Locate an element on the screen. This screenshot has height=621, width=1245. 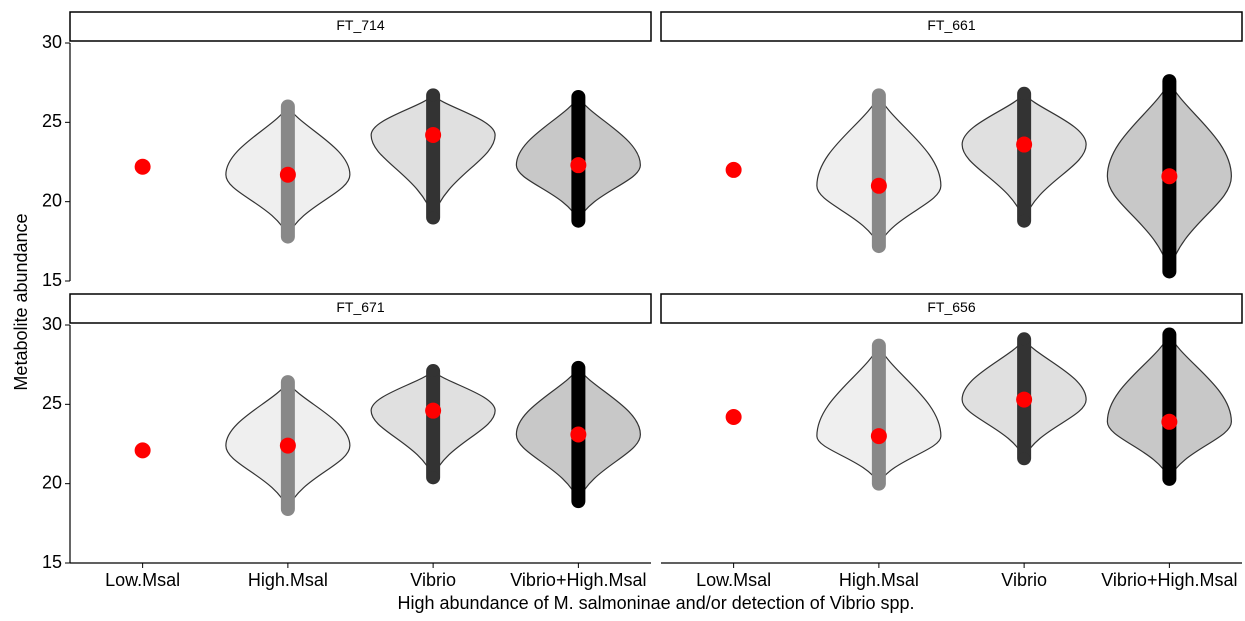
strip-label: FT_661 is located at coordinates (951, 25).